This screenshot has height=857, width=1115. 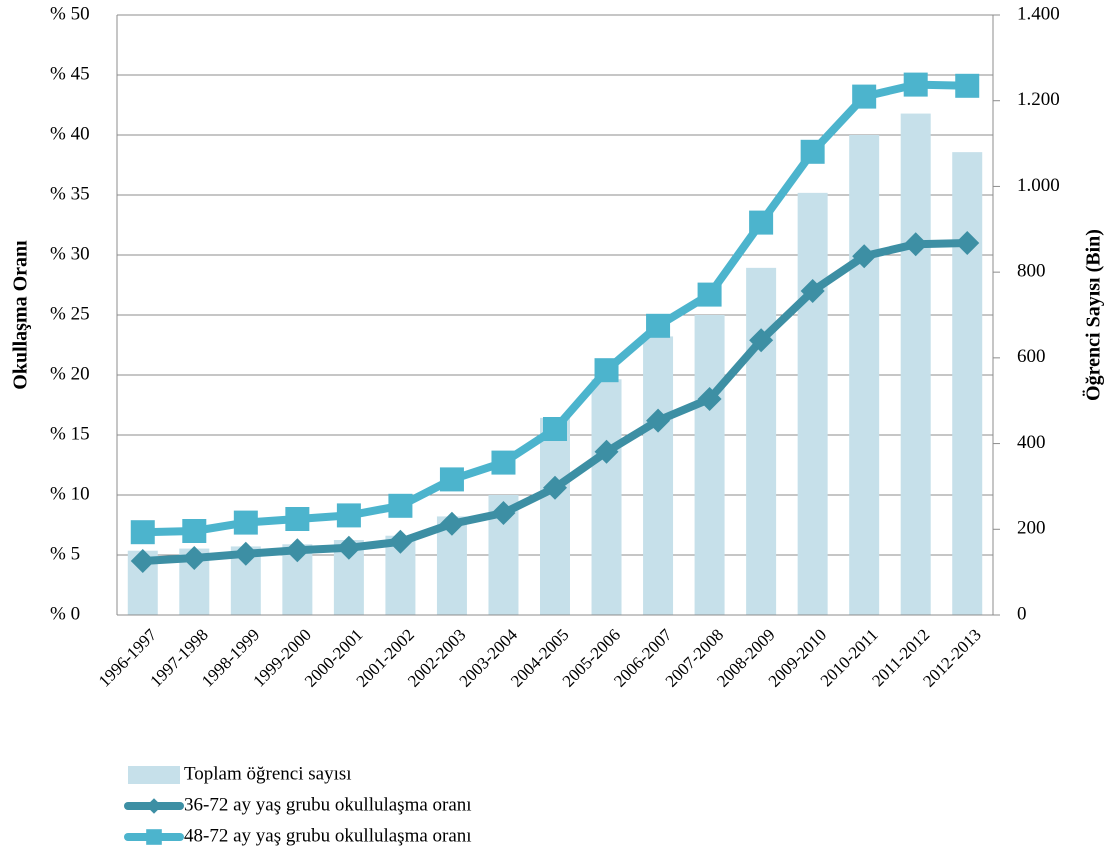 What do you see at coordinates (70, 253) in the screenshot?
I see `y-tick-label: % 30` at bounding box center [70, 253].